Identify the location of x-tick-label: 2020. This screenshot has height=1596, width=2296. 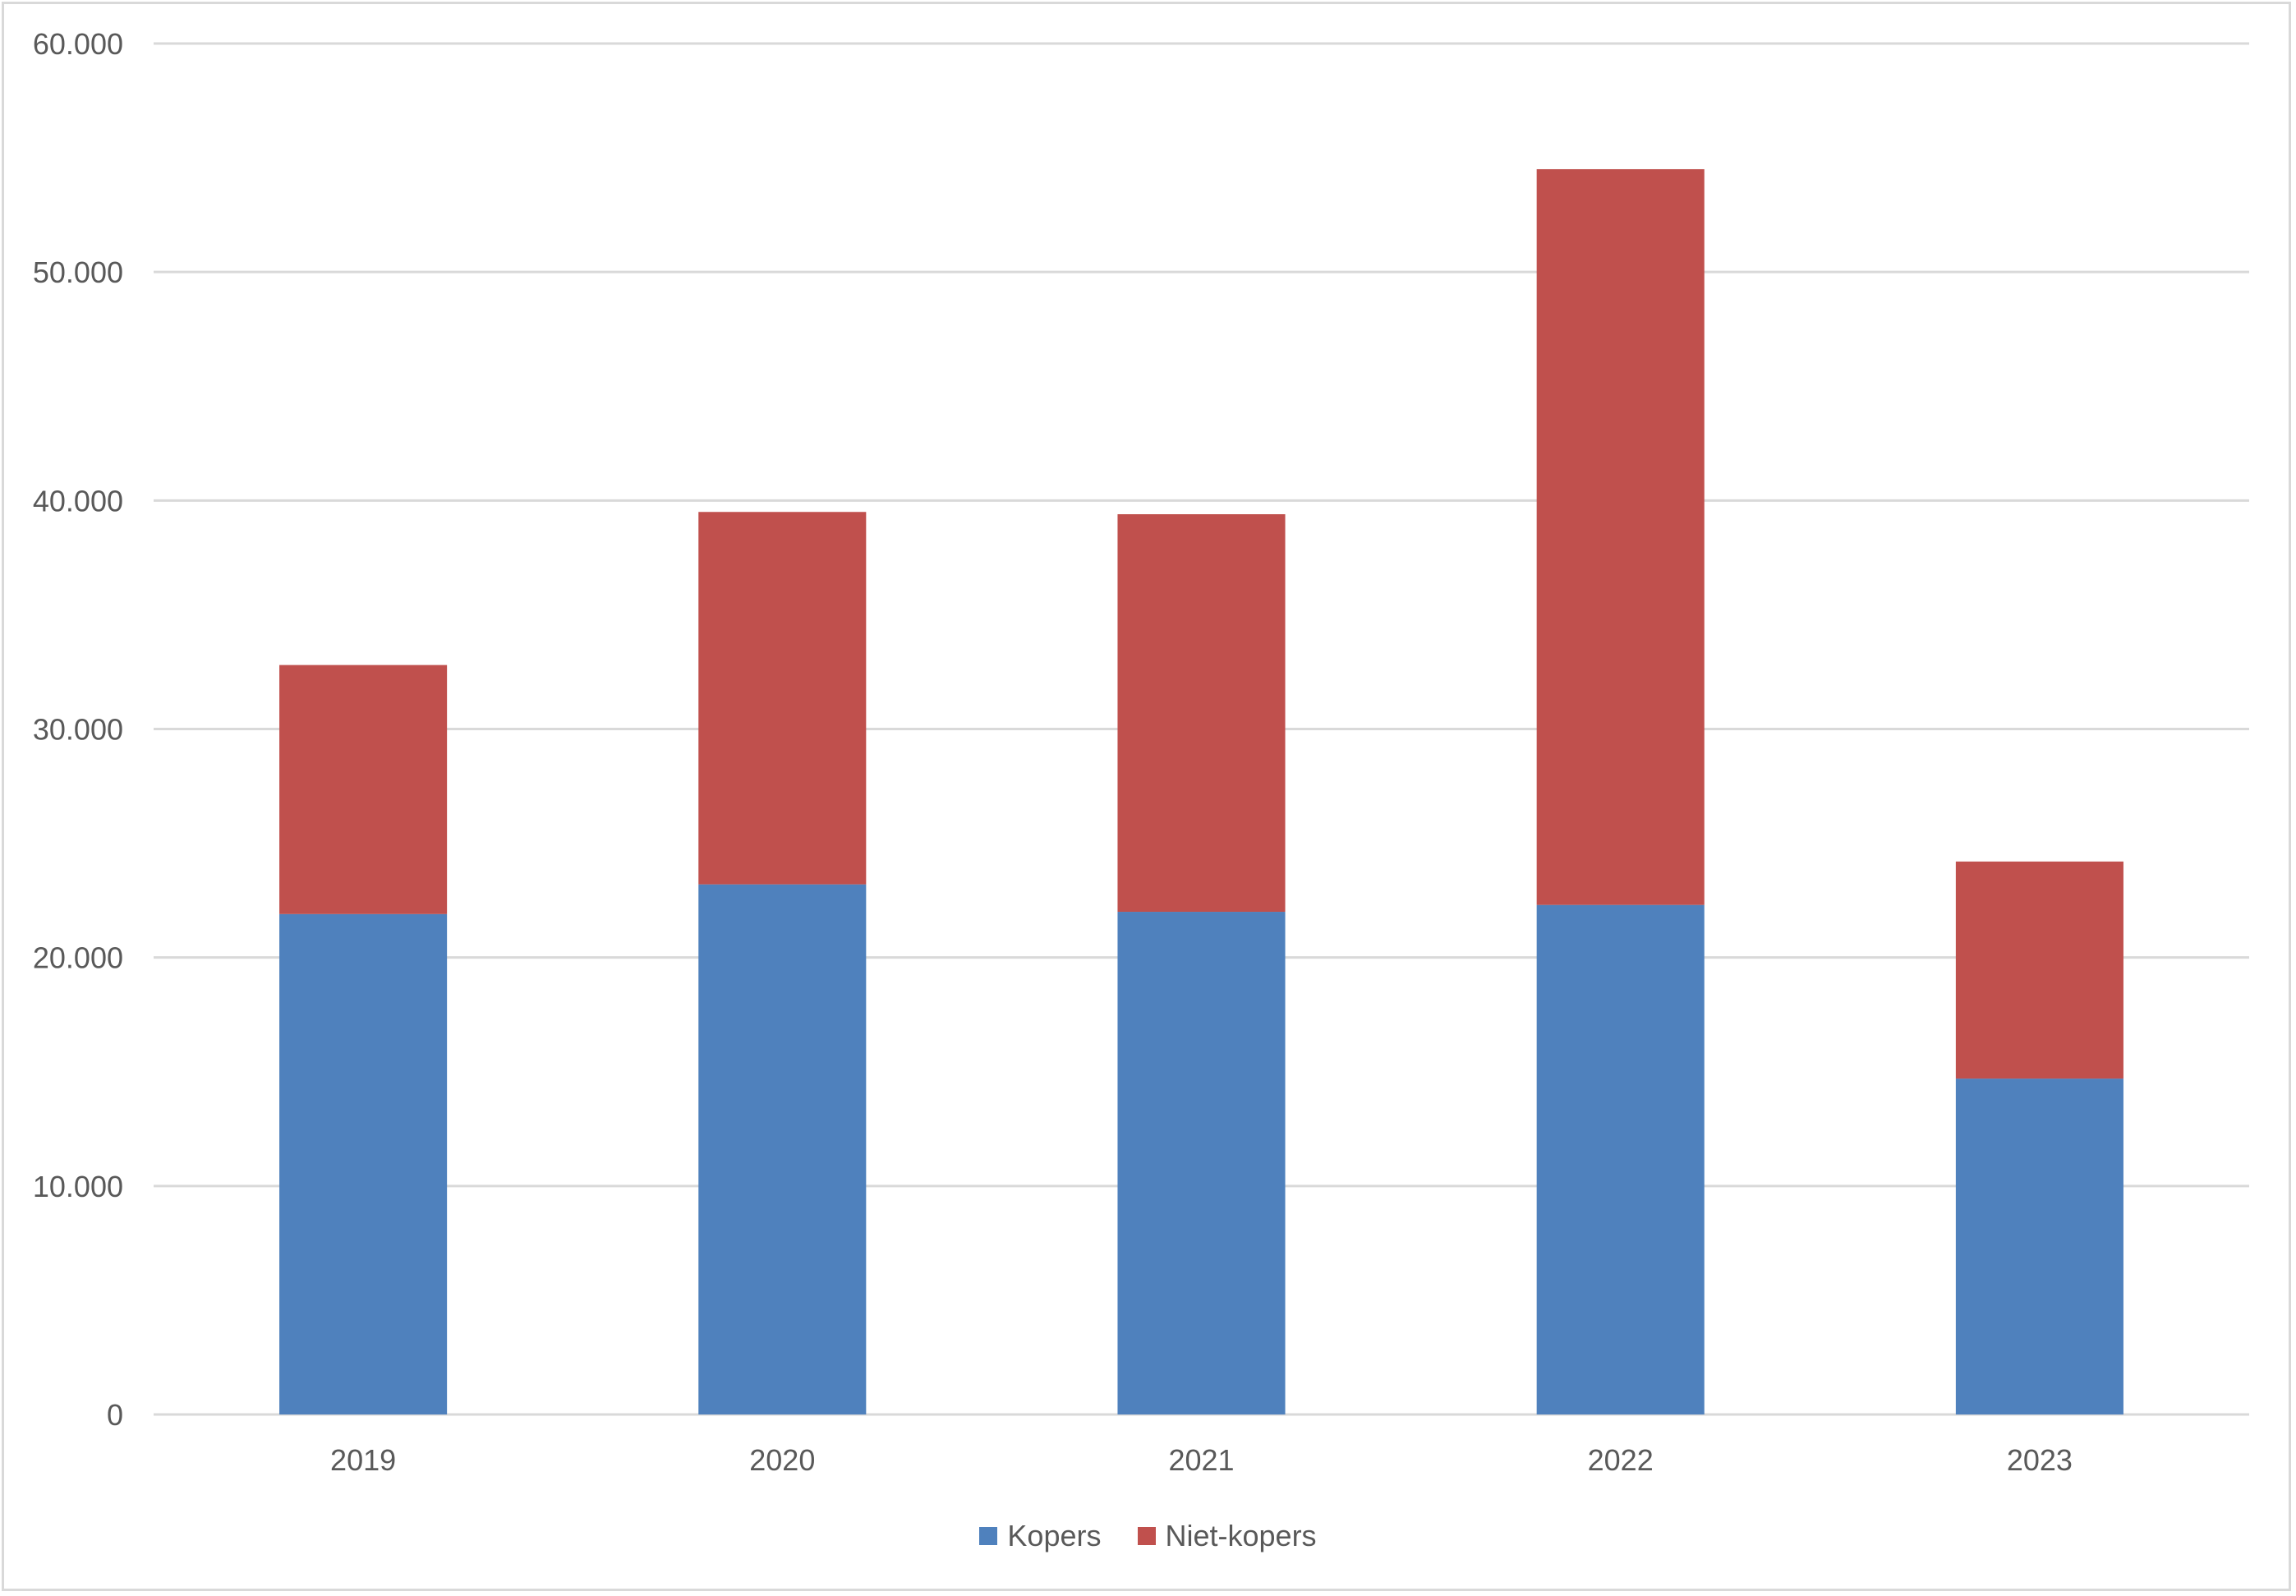
(782, 1460).